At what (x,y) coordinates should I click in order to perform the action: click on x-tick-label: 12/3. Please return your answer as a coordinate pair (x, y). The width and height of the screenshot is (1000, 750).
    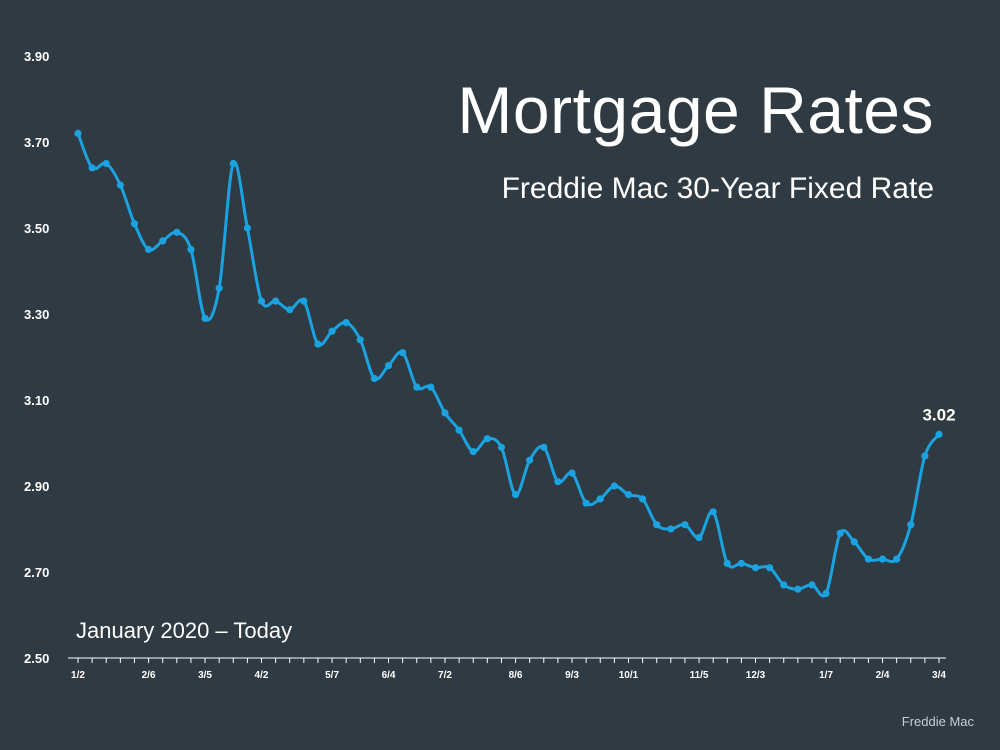
    Looking at the image, I should click on (756, 675).